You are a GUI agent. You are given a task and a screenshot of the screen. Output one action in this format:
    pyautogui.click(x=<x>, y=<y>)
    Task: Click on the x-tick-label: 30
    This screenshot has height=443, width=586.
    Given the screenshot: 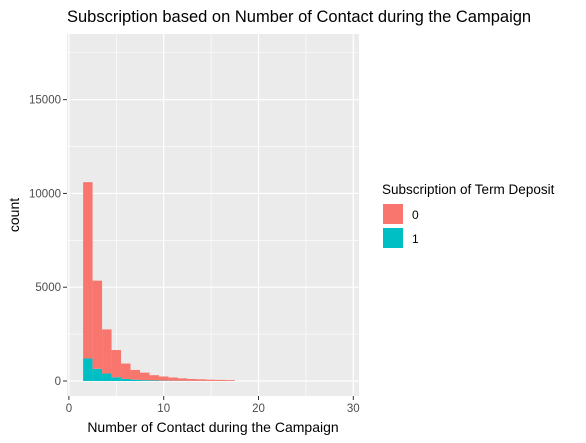 What is the action you would take?
    pyautogui.click(x=353, y=409)
    